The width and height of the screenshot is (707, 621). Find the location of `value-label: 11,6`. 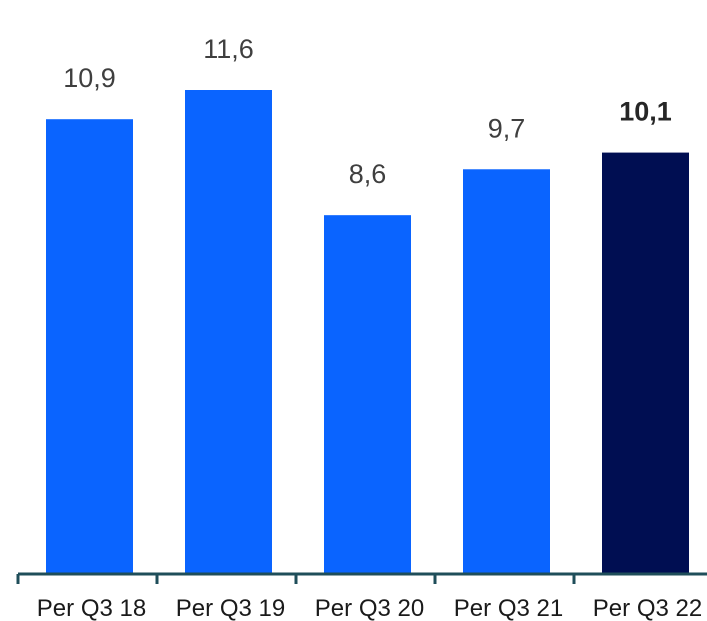

value-label: 11,6 is located at coordinates (228, 49).